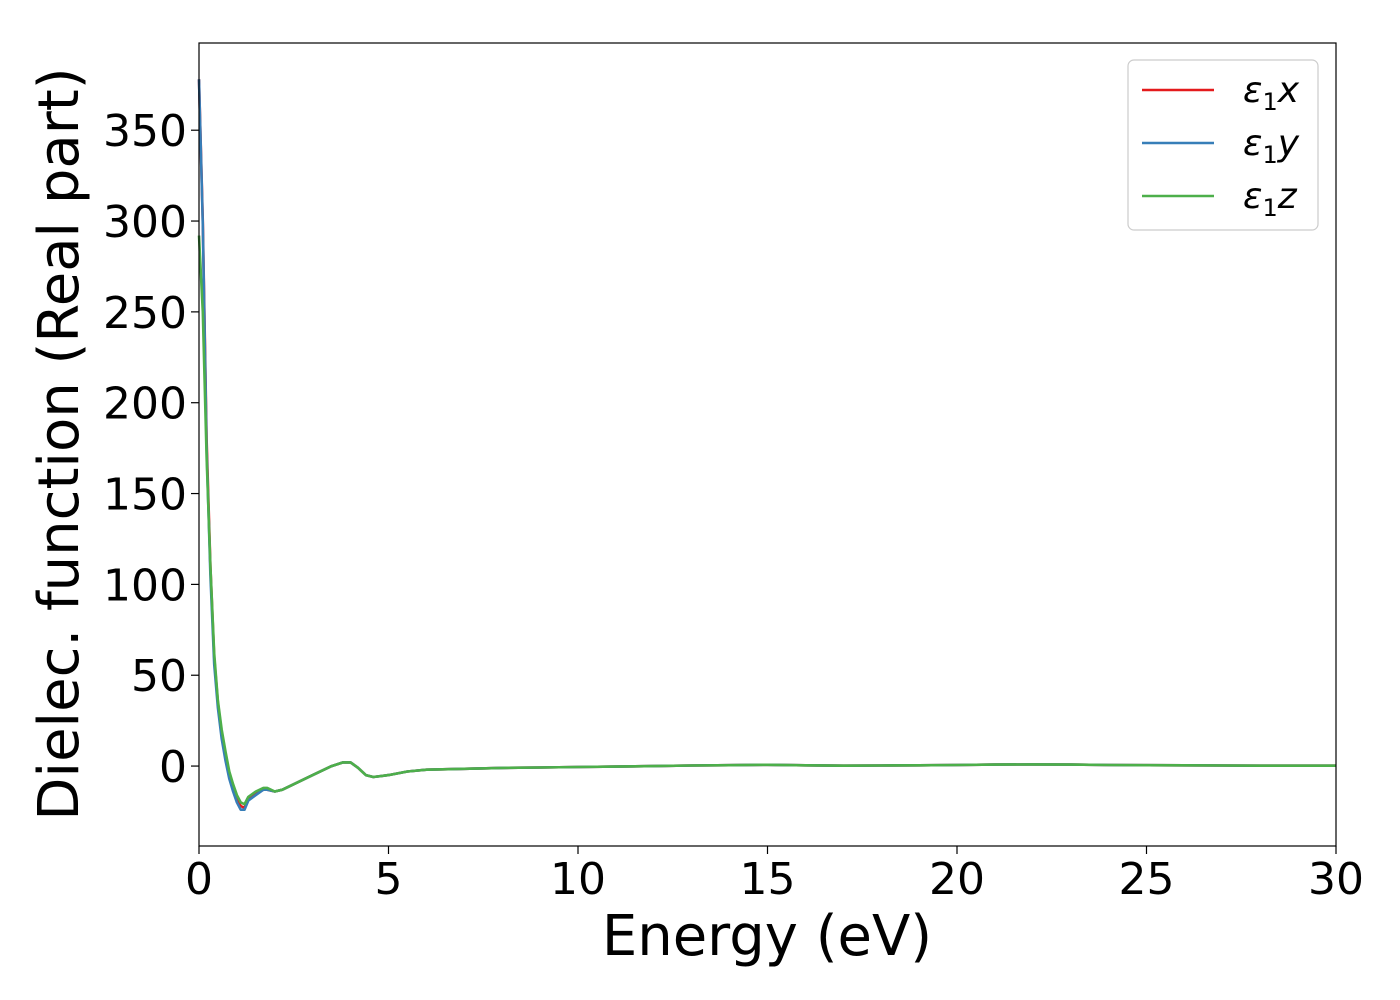 The height and width of the screenshot is (1000, 1400). Describe the element at coordinates (389, 879) in the screenshot. I see `x-tick-label: 5` at that location.